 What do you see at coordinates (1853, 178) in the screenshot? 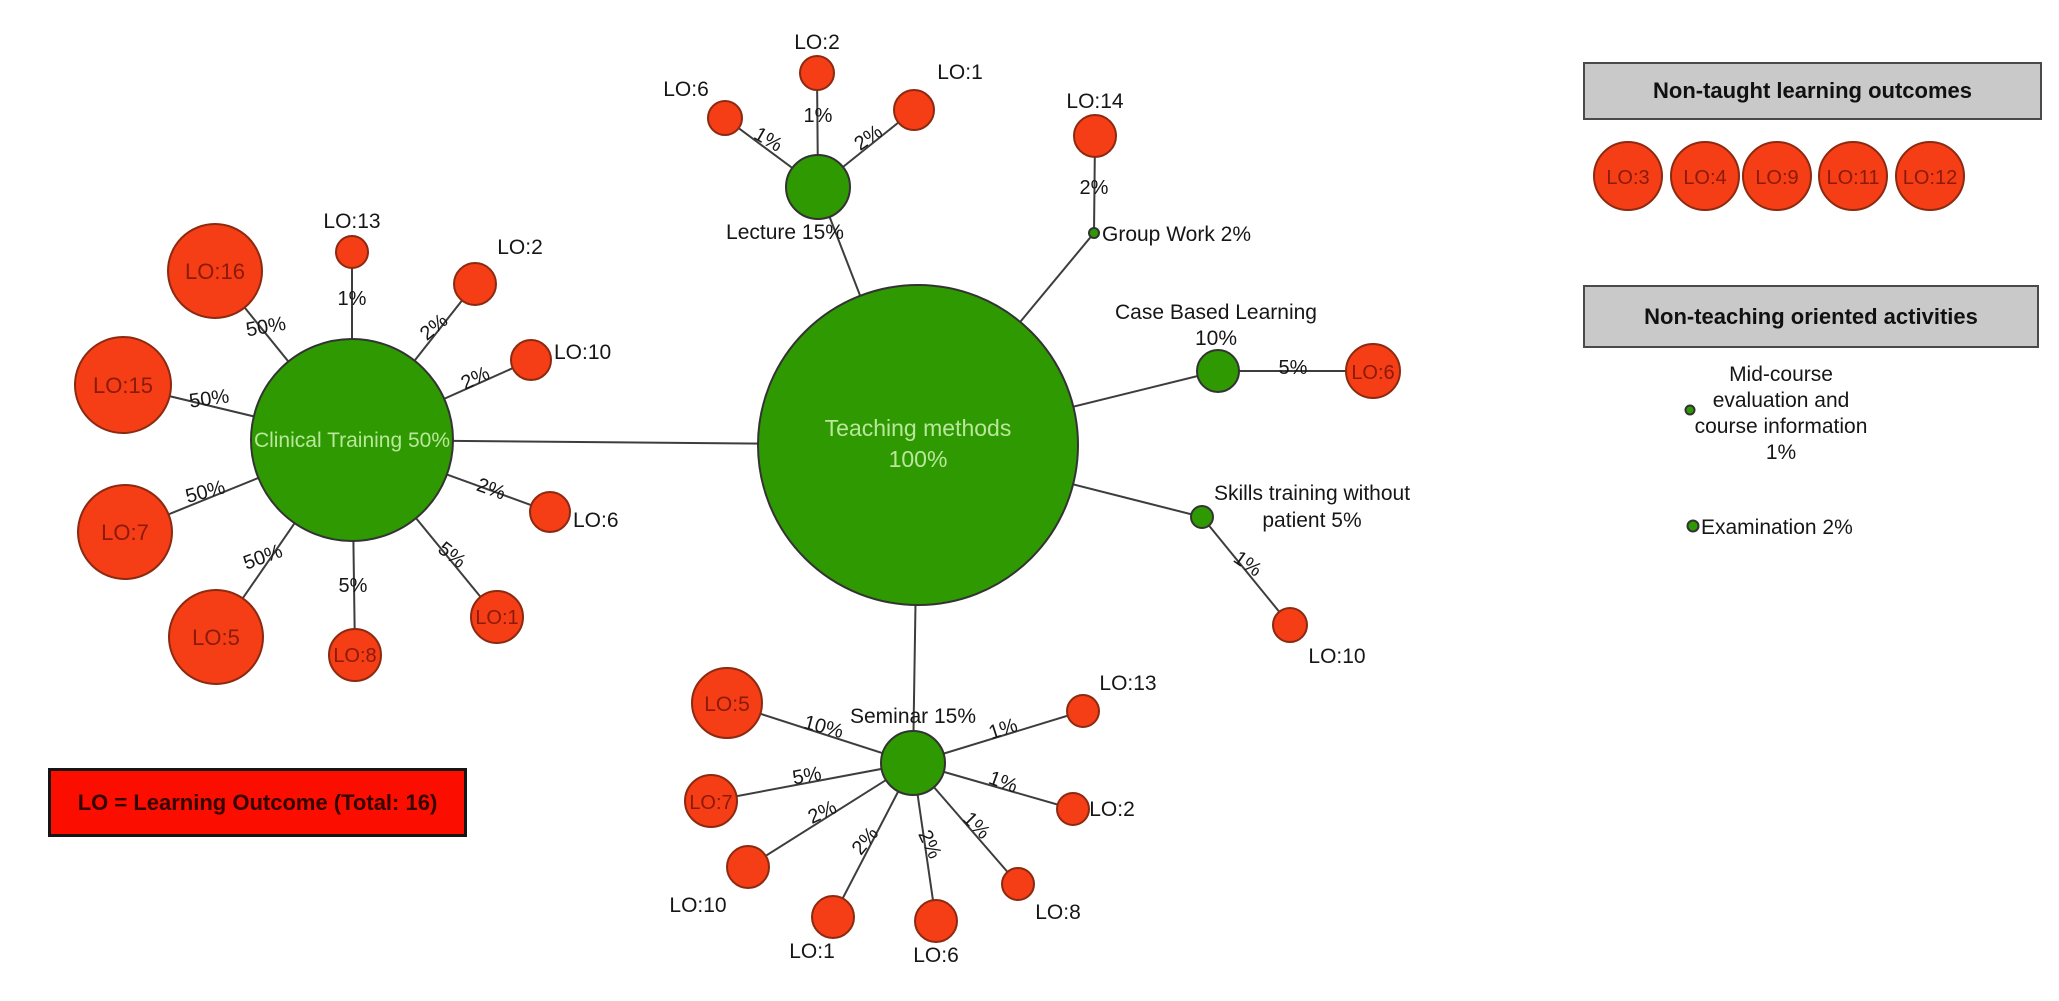
I see `label-lo11: LO:11` at bounding box center [1853, 178].